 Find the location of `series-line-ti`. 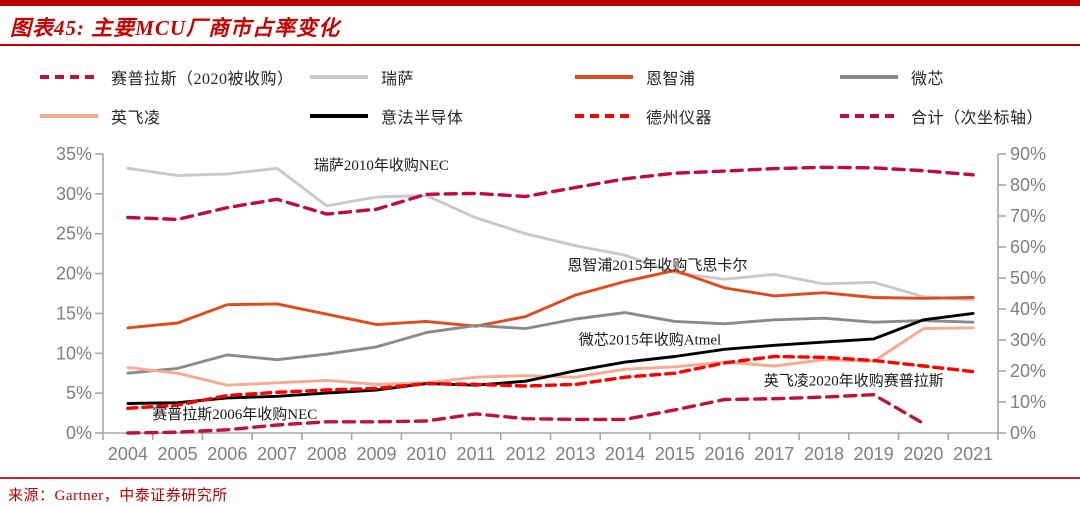

series-line-ti is located at coordinates (550, 382).